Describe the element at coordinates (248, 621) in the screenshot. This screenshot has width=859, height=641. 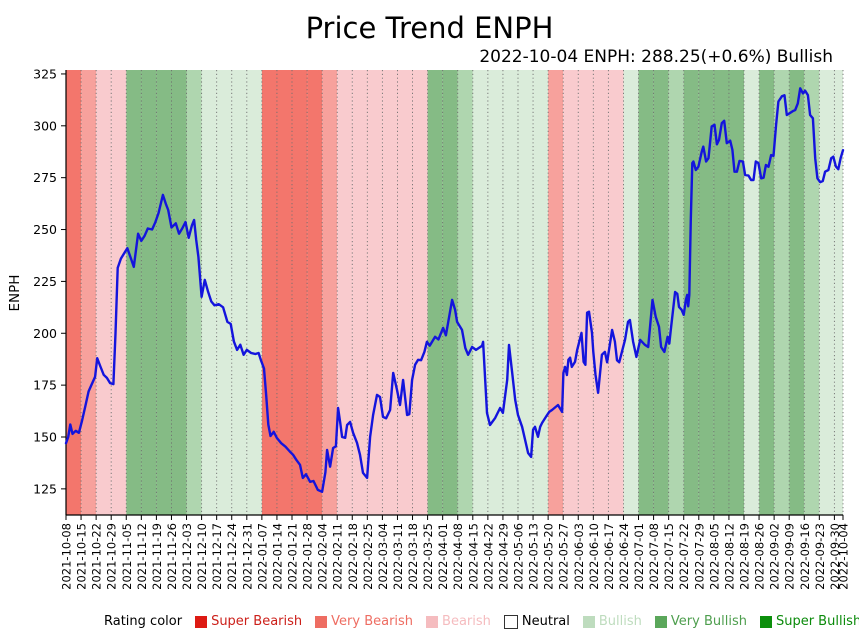
I see `legend-item-super-bearish: Super Bearish` at that location.